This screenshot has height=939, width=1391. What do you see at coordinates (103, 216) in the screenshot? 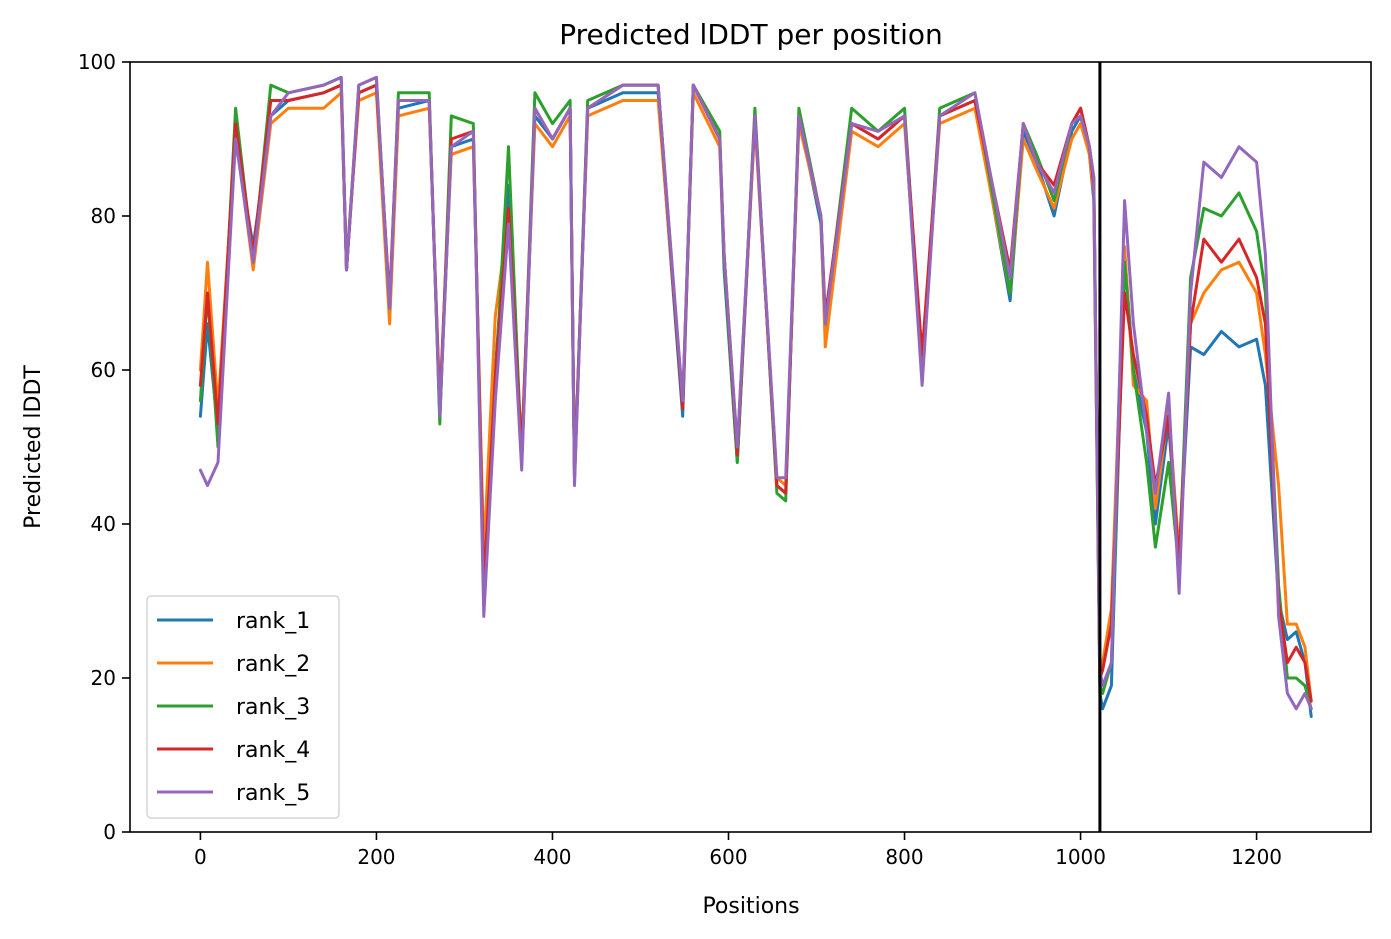
I see `y-tick-label: 80` at bounding box center [103, 216].